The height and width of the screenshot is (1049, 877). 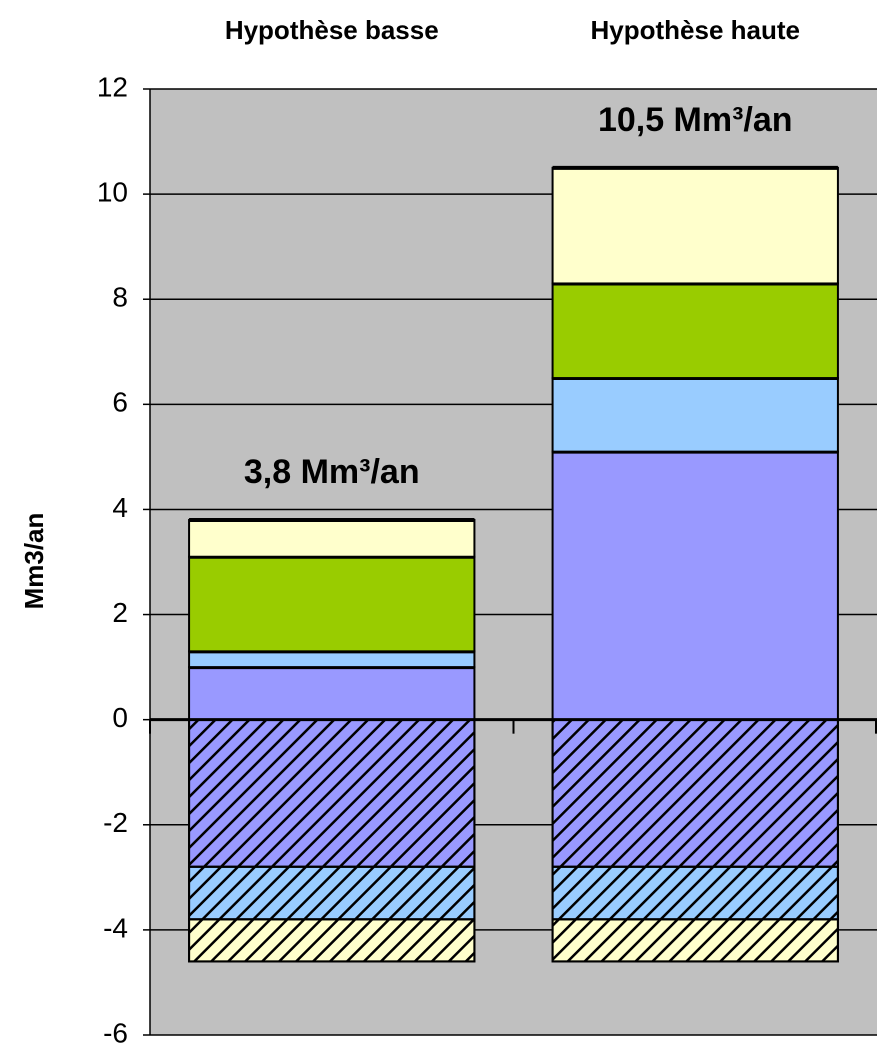 What do you see at coordinates (34, 561) in the screenshot?
I see `y-axis-title: Mm3/an` at bounding box center [34, 561].